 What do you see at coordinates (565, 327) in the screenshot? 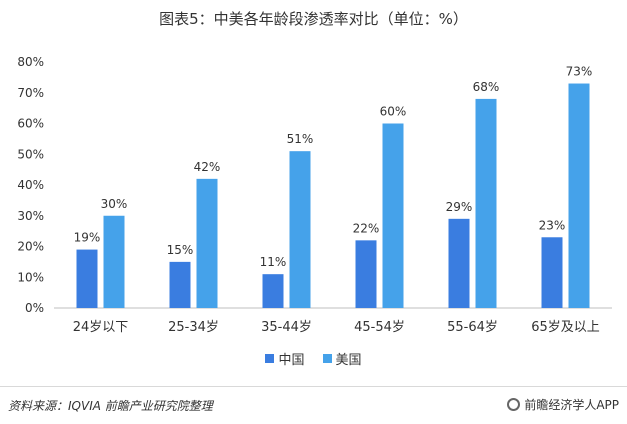
I see `x-tick-label: 65岁及以上` at bounding box center [565, 327].